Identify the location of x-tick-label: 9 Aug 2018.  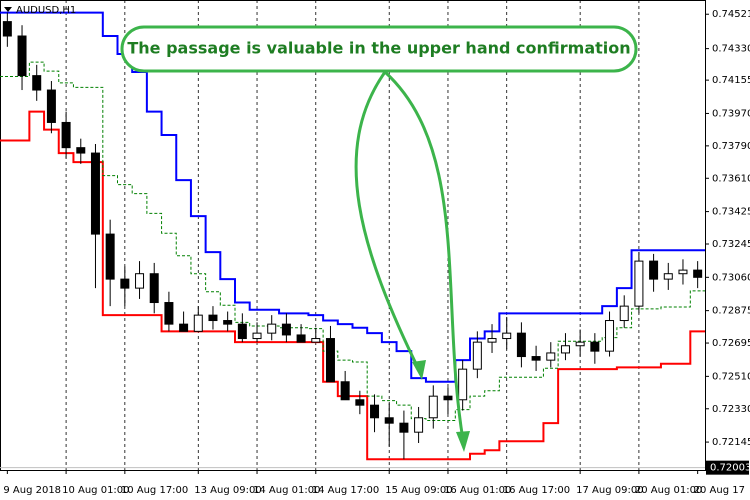
(32, 490).